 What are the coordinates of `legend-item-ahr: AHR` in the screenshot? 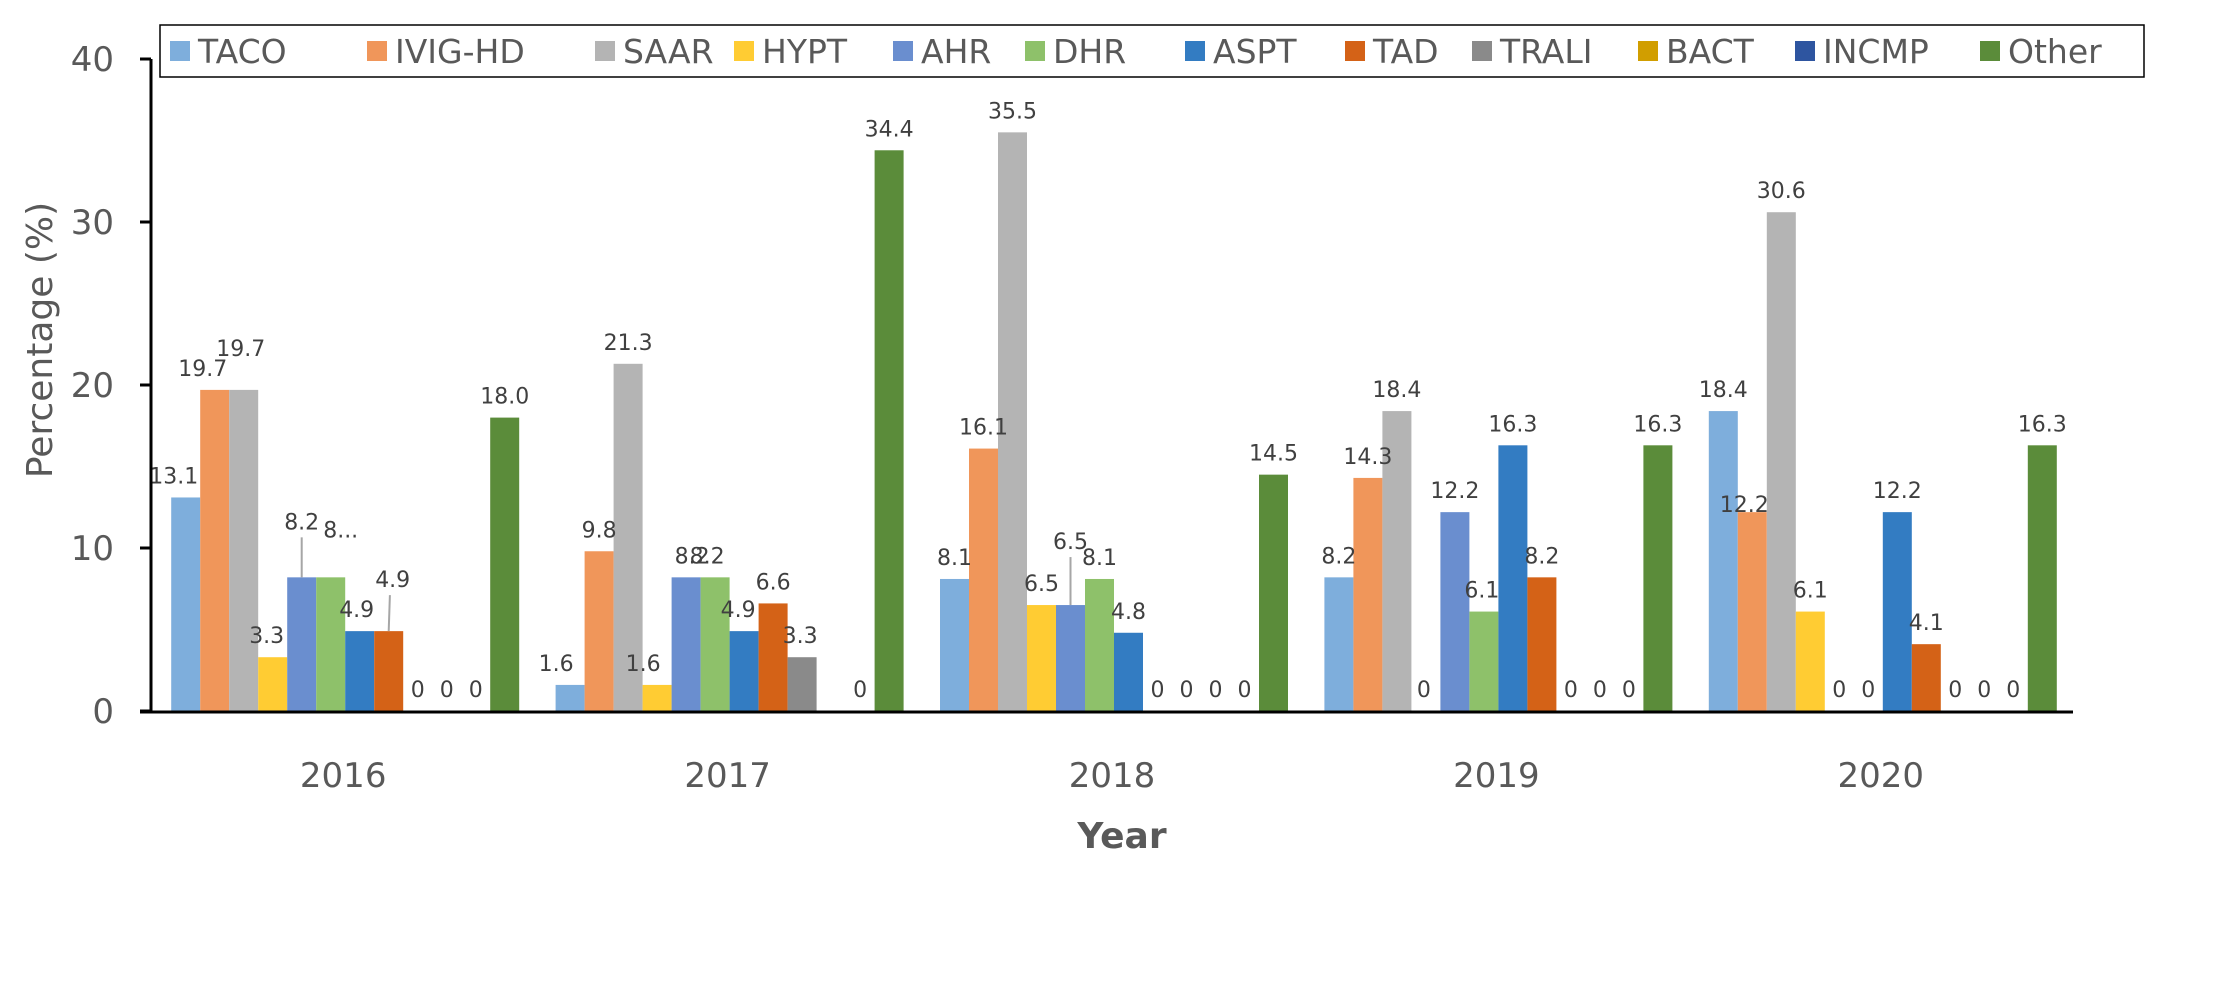 It's located at (942, 51).